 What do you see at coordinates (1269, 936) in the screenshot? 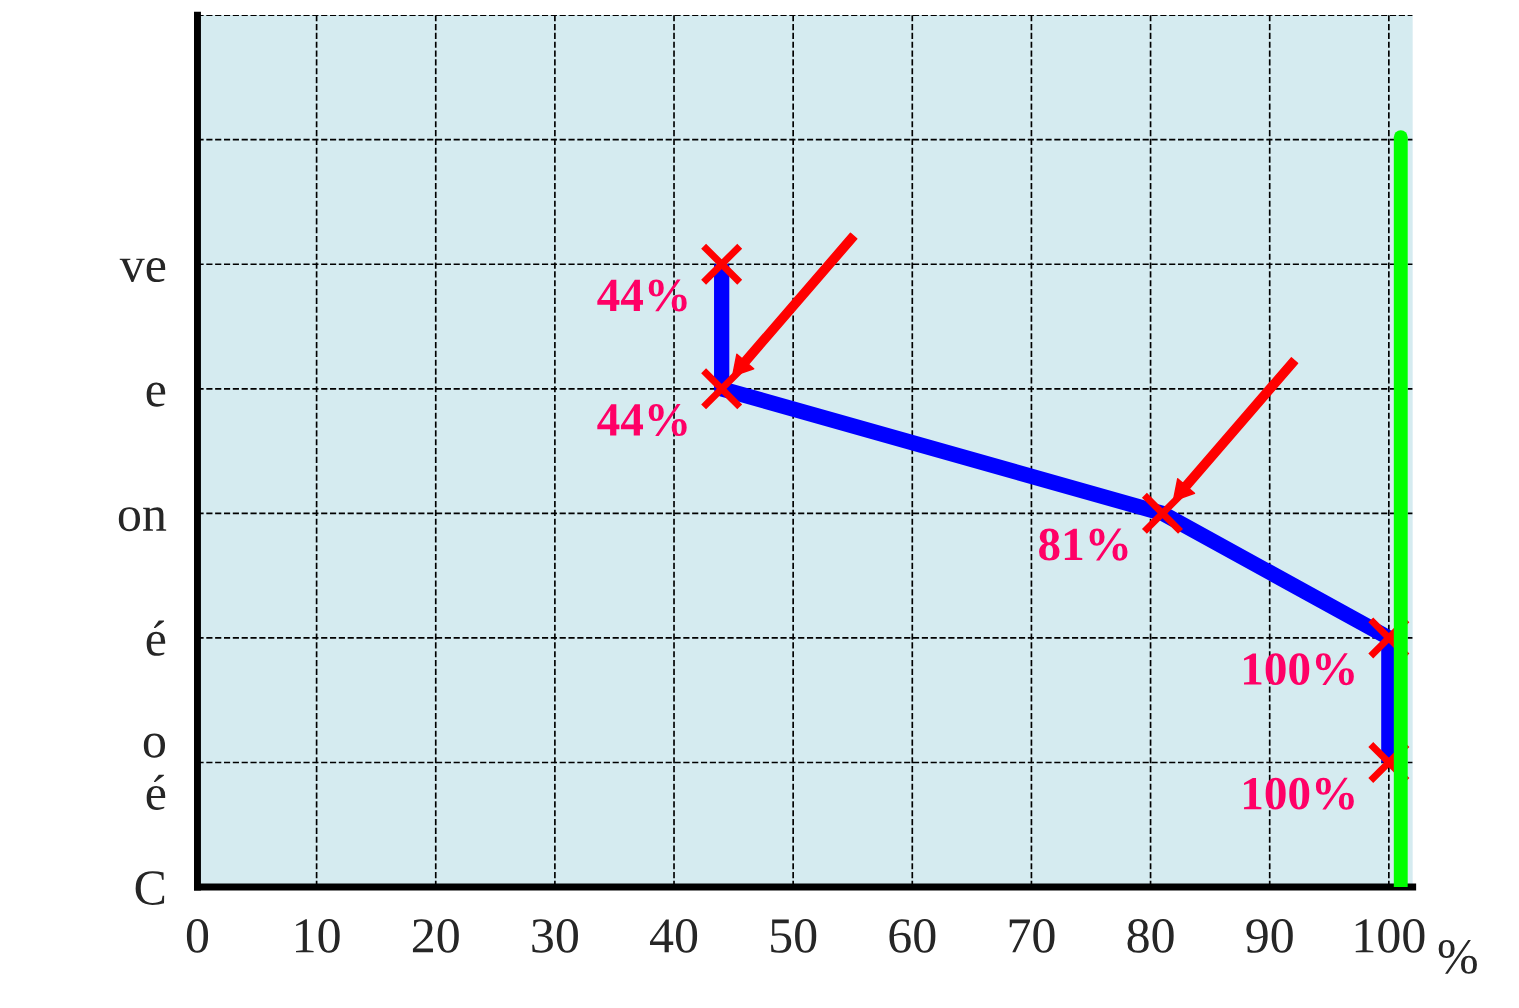
I see `x-tick-label: 90` at bounding box center [1269, 936].